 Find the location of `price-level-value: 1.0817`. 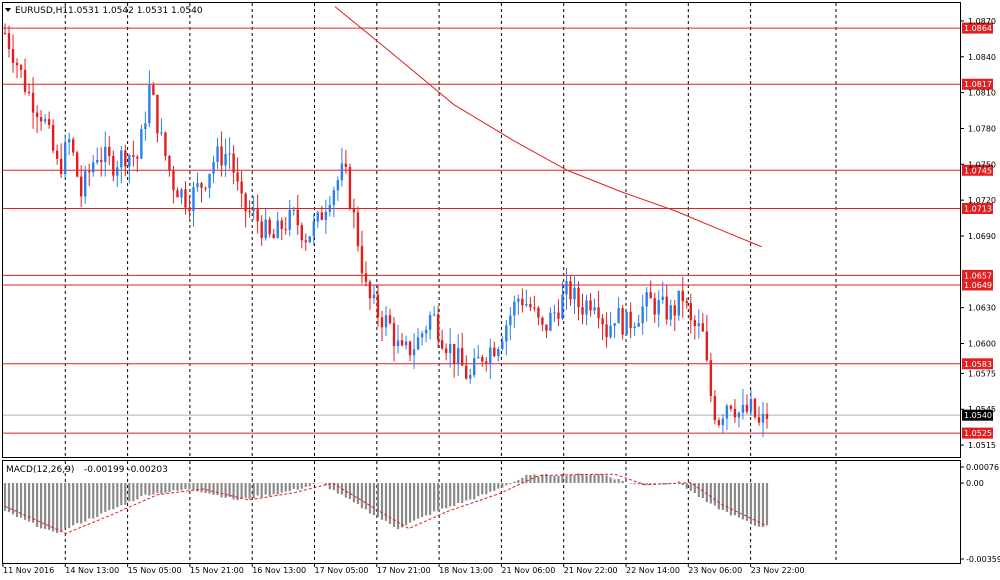

price-level-value: 1.0817 is located at coordinates (978, 84).